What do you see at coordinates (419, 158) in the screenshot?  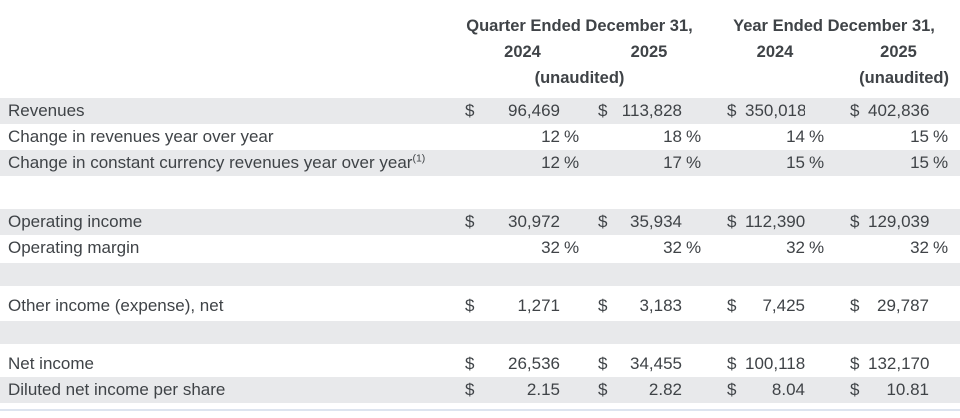 I see `footnote-marker: (1)` at bounding box center [419, 158].